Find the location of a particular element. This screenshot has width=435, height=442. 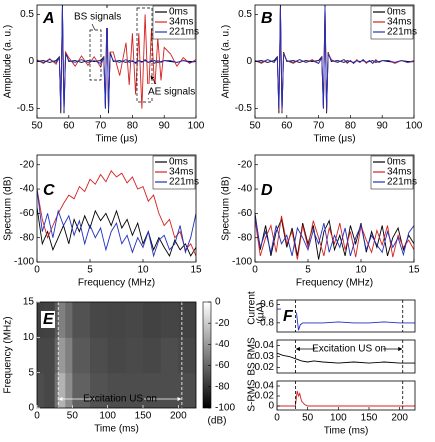

y-tick-label: 0.03 is located at coordinates (265, 356).